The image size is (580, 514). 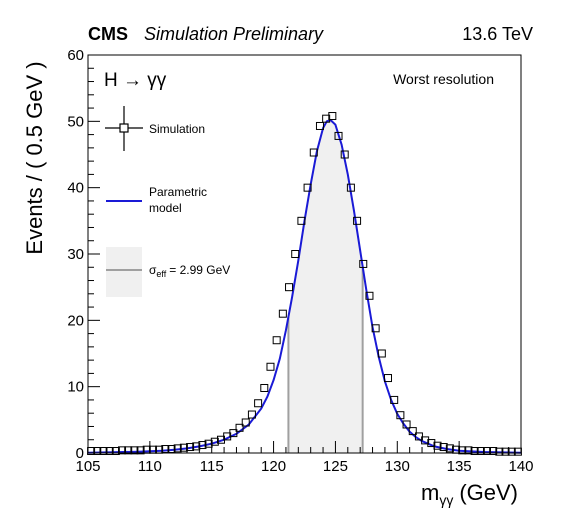 What do you see at coordinates (75, 320) in the screenshot?
I see `y-tick-label: 20` at bounding box center [75, 320].